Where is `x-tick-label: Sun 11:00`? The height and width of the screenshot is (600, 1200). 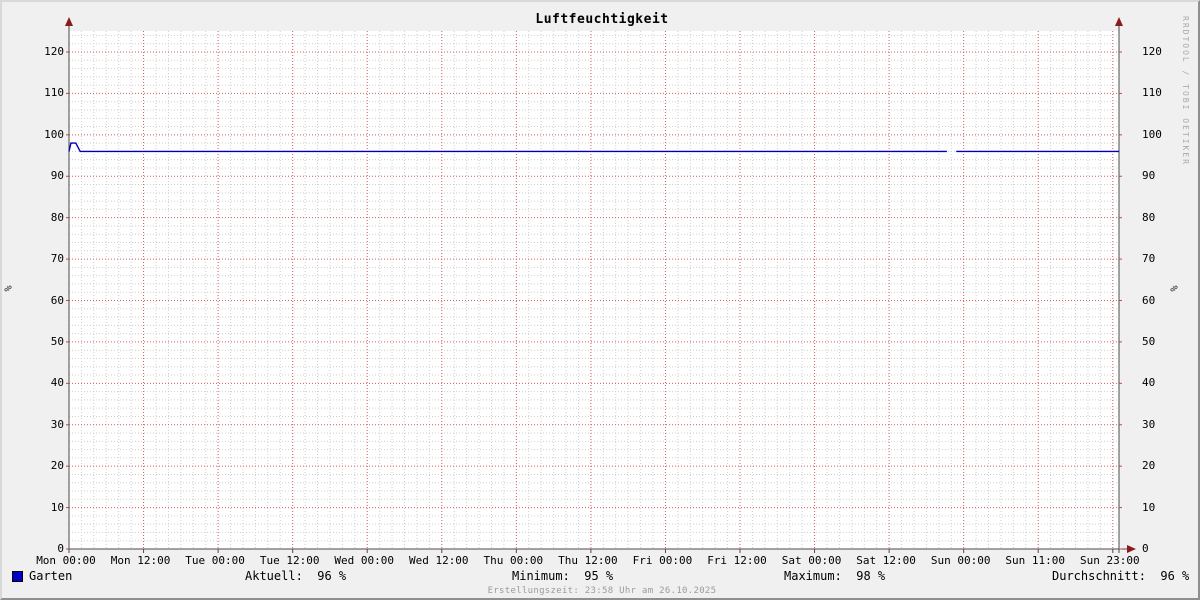
x-tick-label: Sun 11:00 is located at coordinates (1035, 560).